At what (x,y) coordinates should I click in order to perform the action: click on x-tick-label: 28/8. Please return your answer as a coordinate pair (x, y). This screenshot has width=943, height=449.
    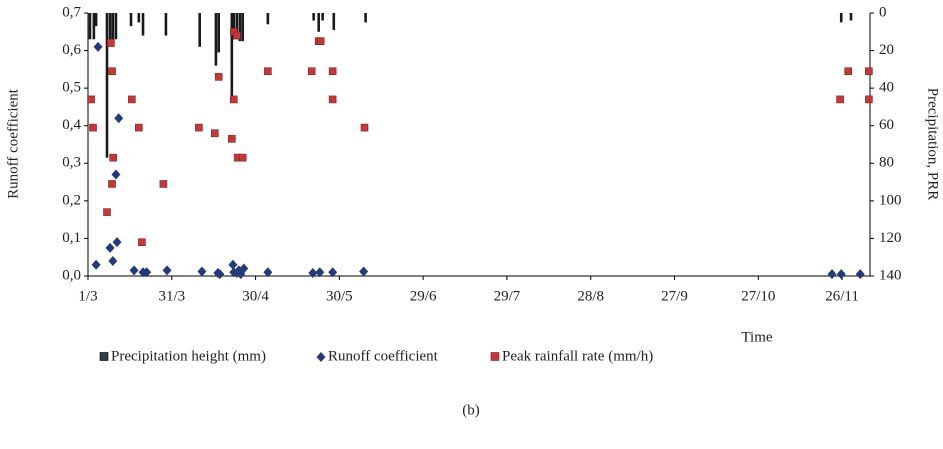
    Looking at the image, I should click on (590, 296).